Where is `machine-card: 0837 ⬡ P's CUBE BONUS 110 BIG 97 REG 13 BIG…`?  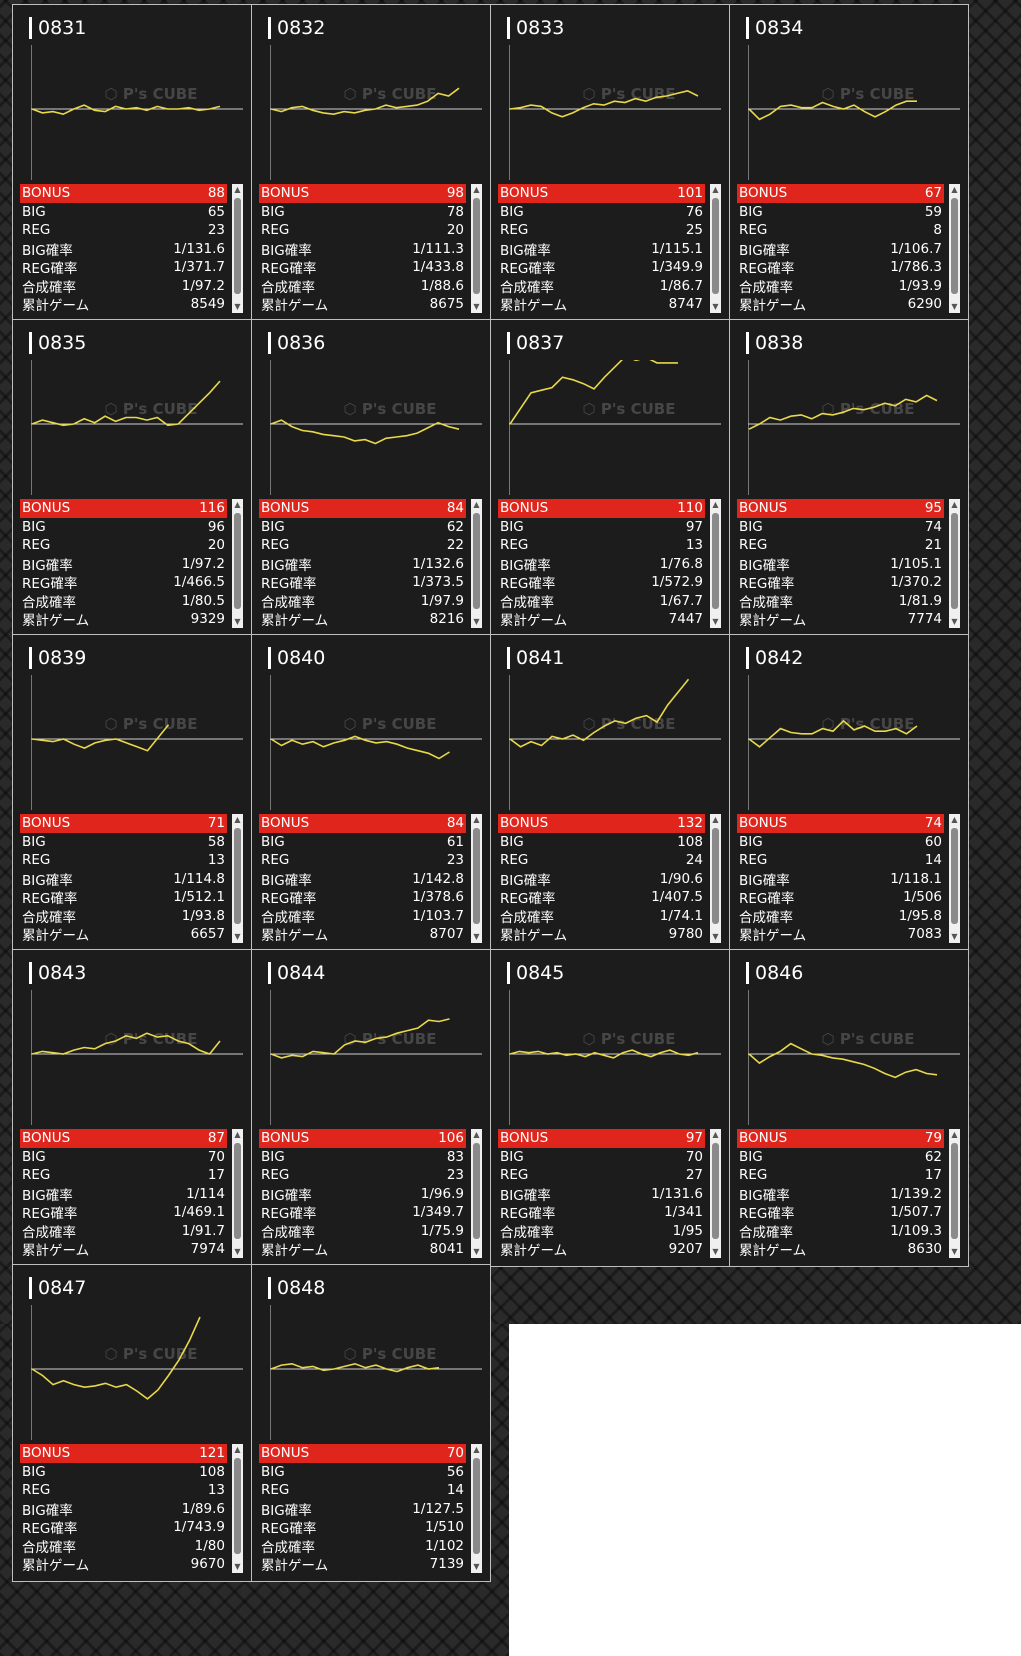
machine-card: 0837 ⬡ P's CUBE BONUS 110 BIG 97 REG 13 BIG… is located at coordinates (610, 478).